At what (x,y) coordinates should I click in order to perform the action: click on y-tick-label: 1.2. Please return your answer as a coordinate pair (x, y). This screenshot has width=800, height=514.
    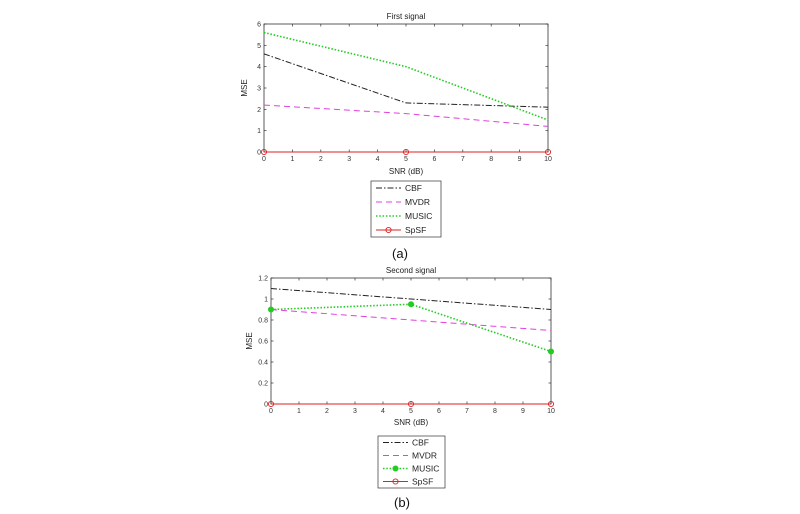
    Looking at the image, I should click on (263, 279).